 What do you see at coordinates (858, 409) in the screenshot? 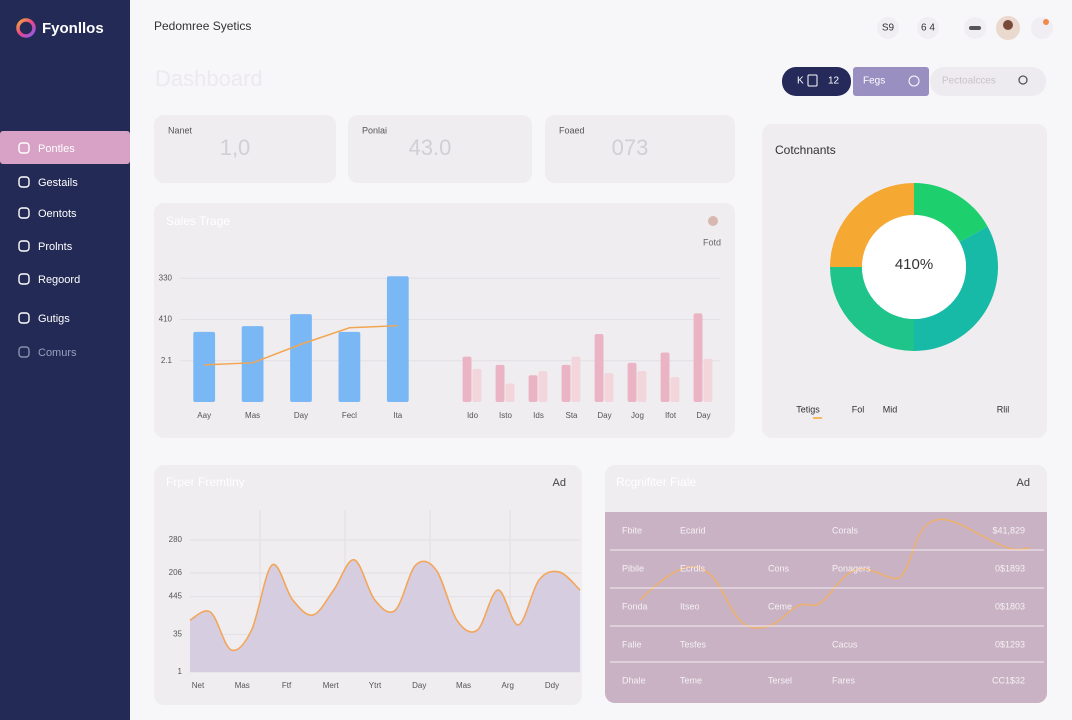
I see `legend-label: Fol` at bounding box center [858, 409].